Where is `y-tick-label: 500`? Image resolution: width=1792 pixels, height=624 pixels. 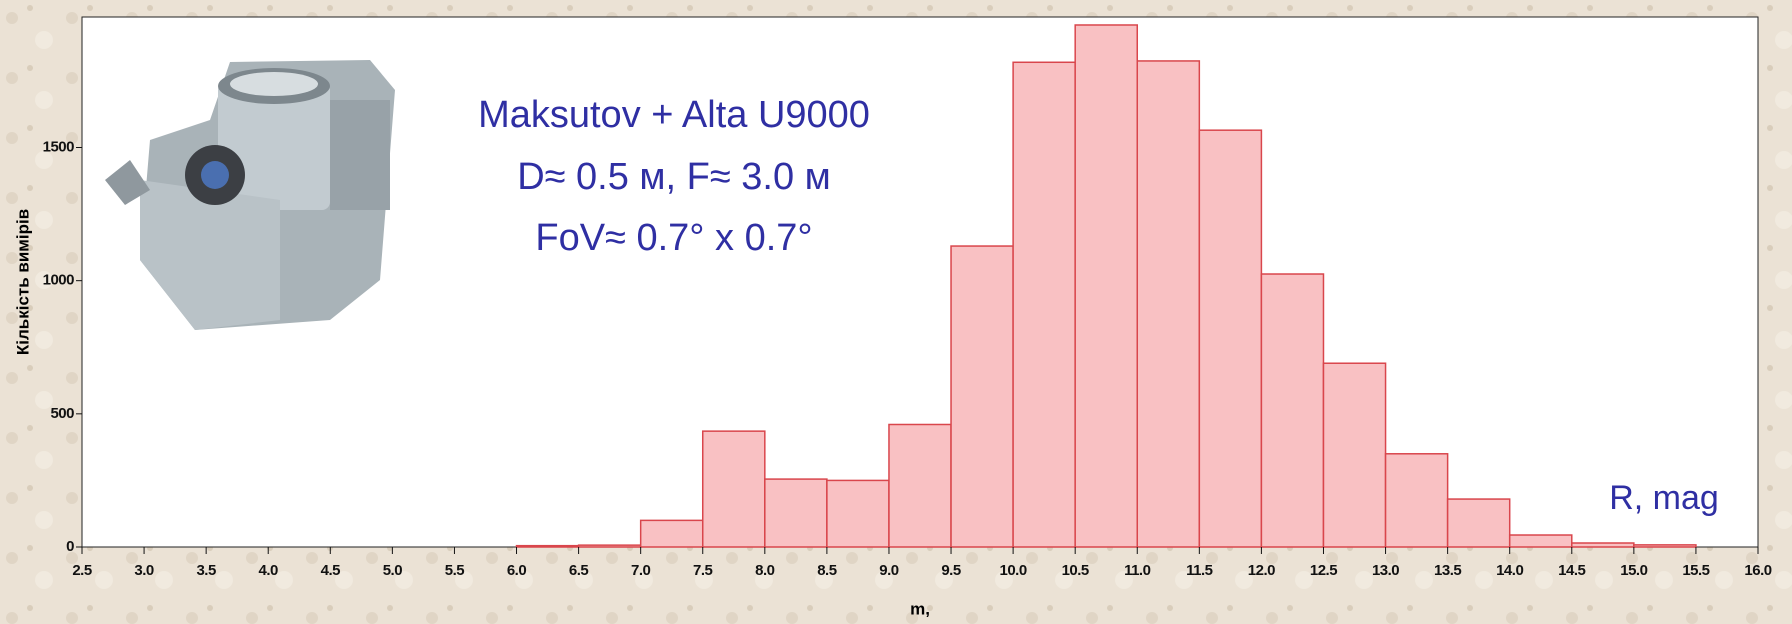 y-tick-label: 500 is located at coordinates (62, 413).